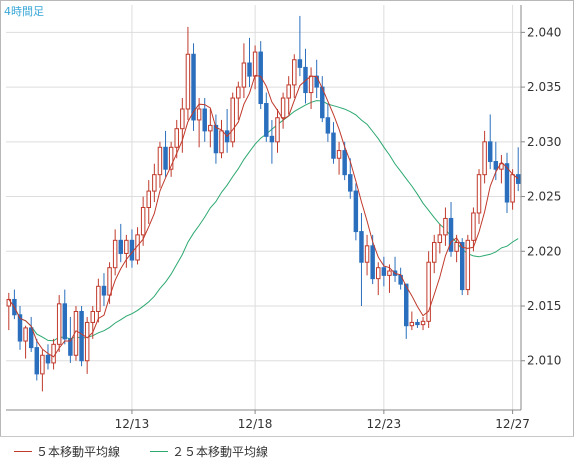 The width and height of the screenshot is (574, 463). Describe the element at coordinates (544, 306) in the screenshot. I see `y-tick-label: 2.015` at that location.